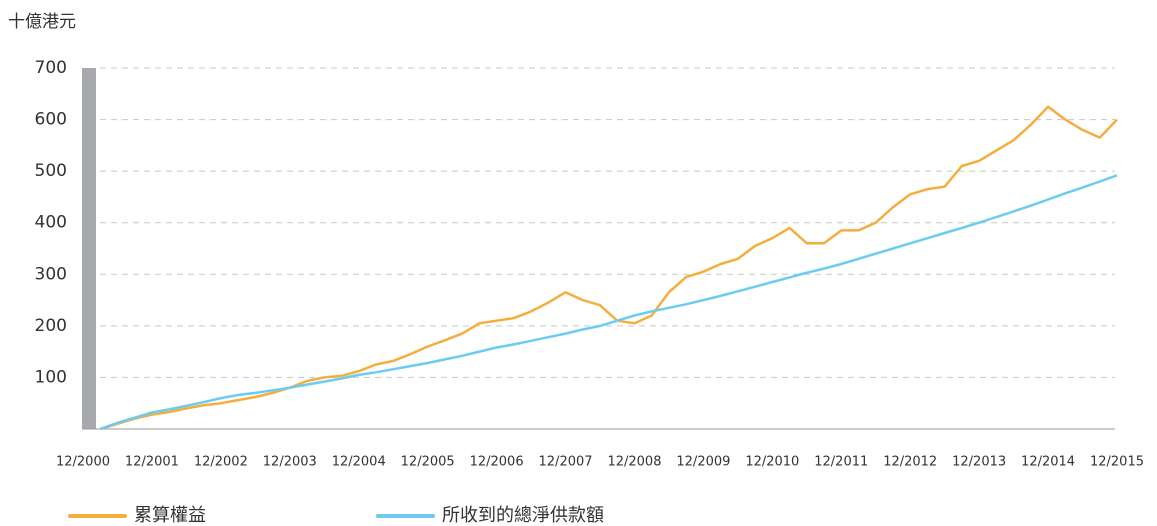 Image resolution: width=1157 pixels, height=526 pixels. Describe the element at coordinates (221, 462) in the screenshot. I see `x-tick-label: 12/2002` at that location.